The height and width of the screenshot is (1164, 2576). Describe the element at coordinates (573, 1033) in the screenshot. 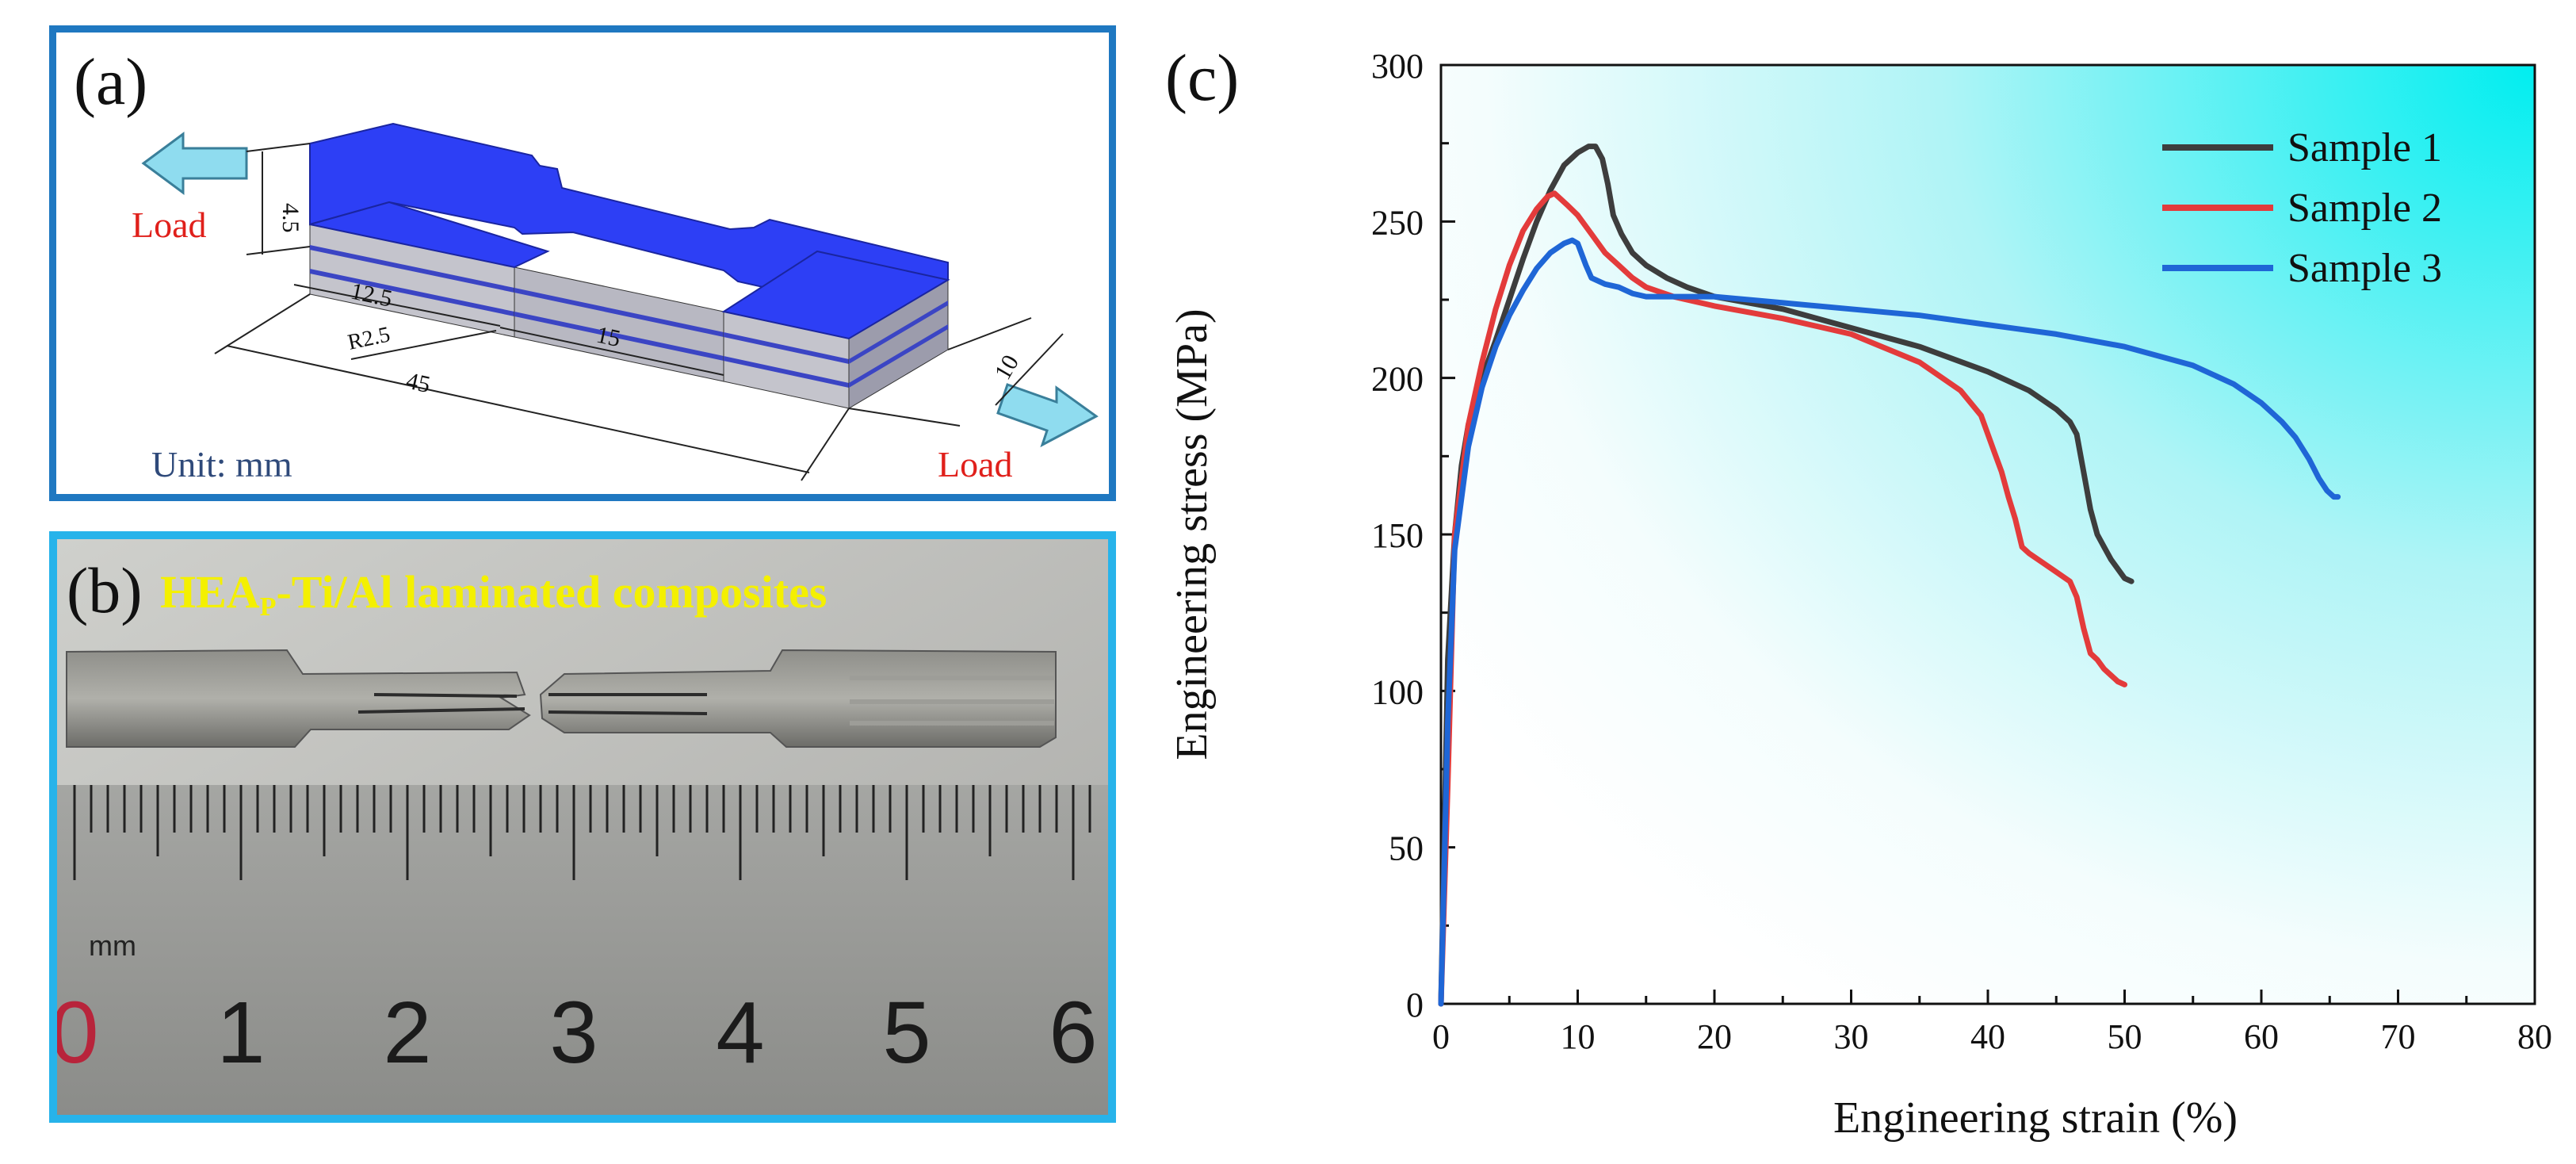

I see `ruler-number: 3` at that location.